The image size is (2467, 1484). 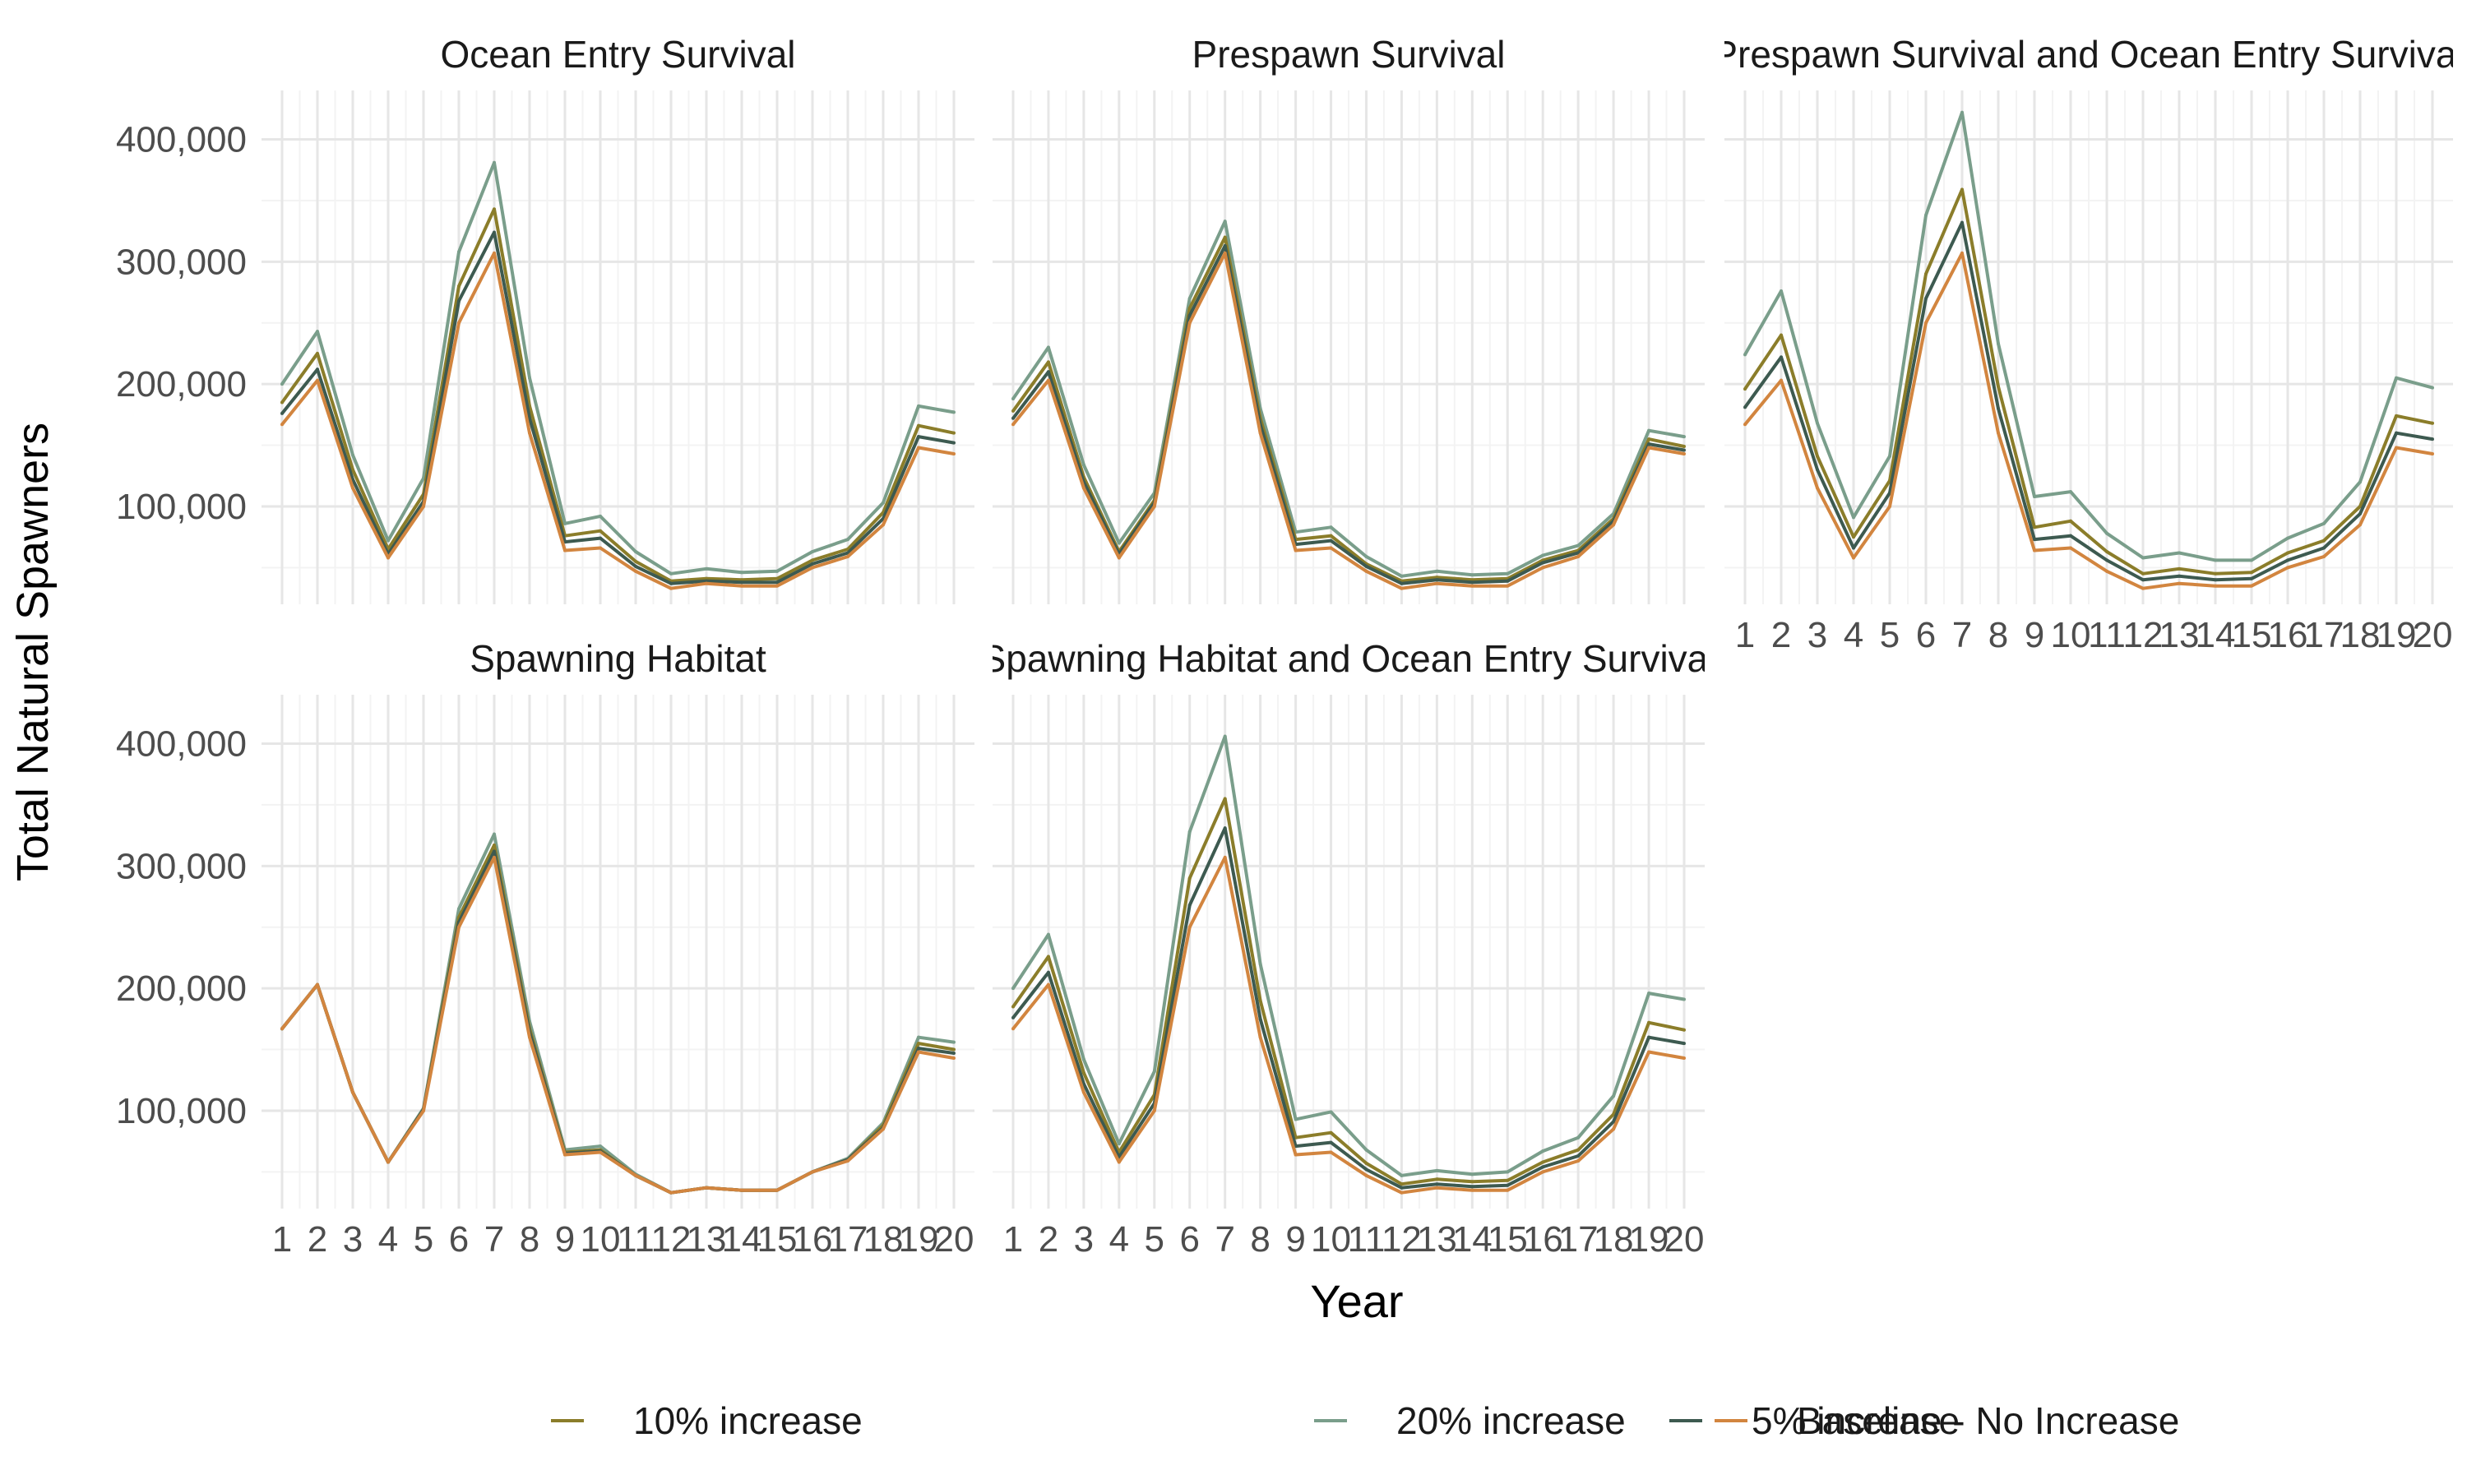 I want to click on x-tick-label: 1, so click(x=1013, y=1239).